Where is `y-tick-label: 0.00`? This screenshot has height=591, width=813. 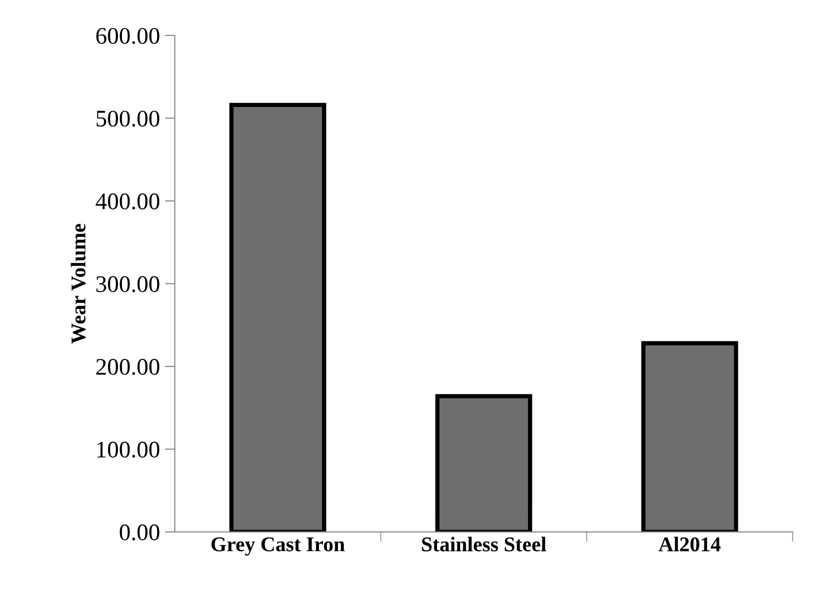 y-tick-label: 0.00 is located at coordinates (140, 532).